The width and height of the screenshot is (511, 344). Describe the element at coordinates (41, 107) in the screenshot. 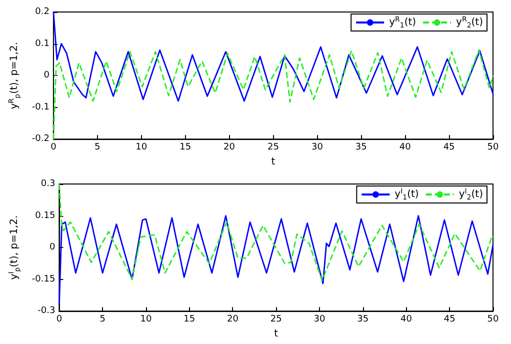

I see `y-tick-label: -0.1` at that location.